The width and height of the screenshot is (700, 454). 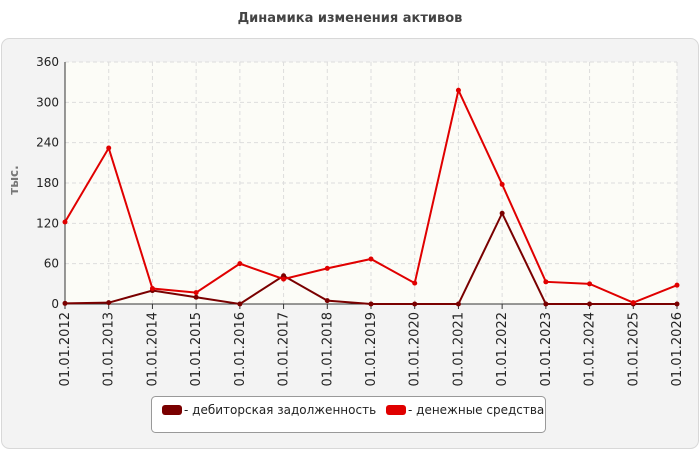 I want to click on x-tick-label: 01.01.2025, so click(x=633, y=349).